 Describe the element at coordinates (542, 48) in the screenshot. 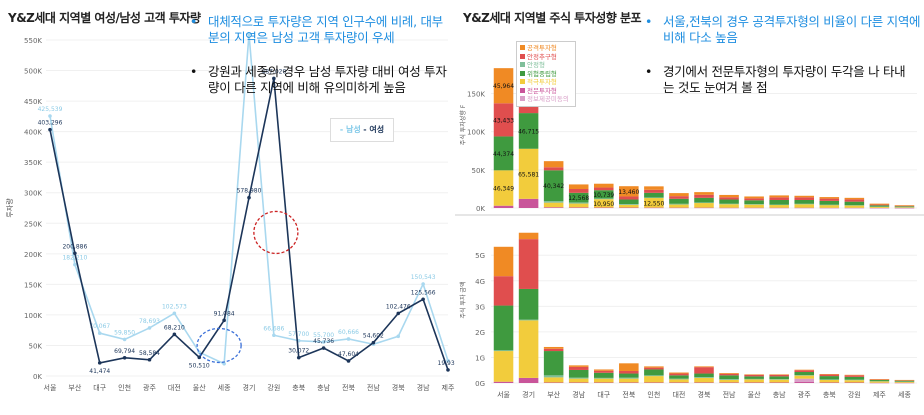

I see `legend-label: 공격투자형` at that location.